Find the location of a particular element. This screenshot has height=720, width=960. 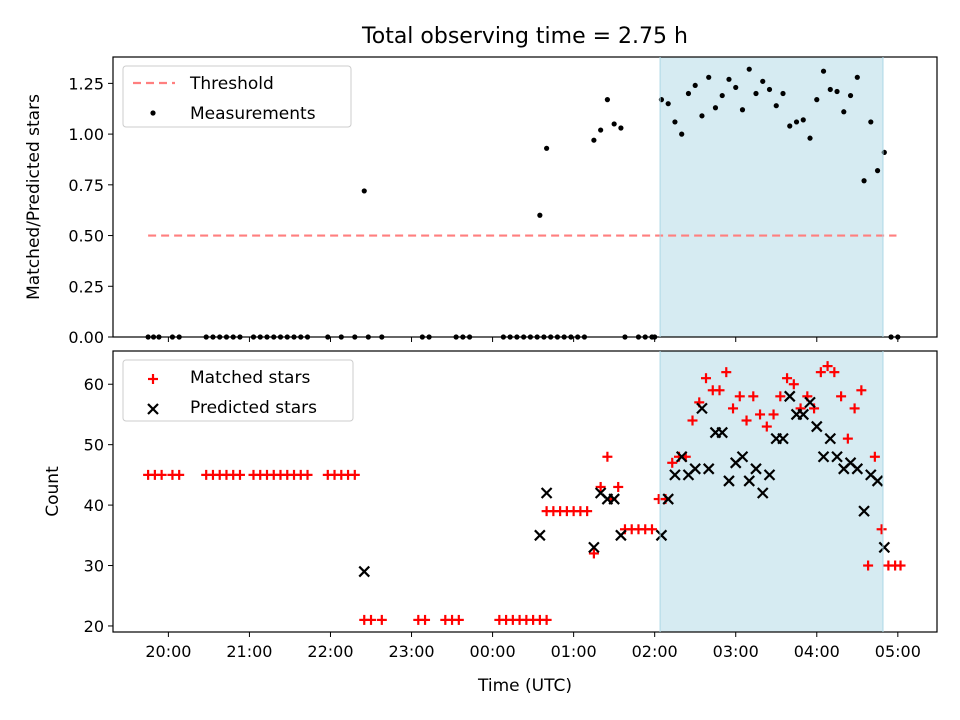

y-tick-label: 60 is located at coordinates (94, 384).